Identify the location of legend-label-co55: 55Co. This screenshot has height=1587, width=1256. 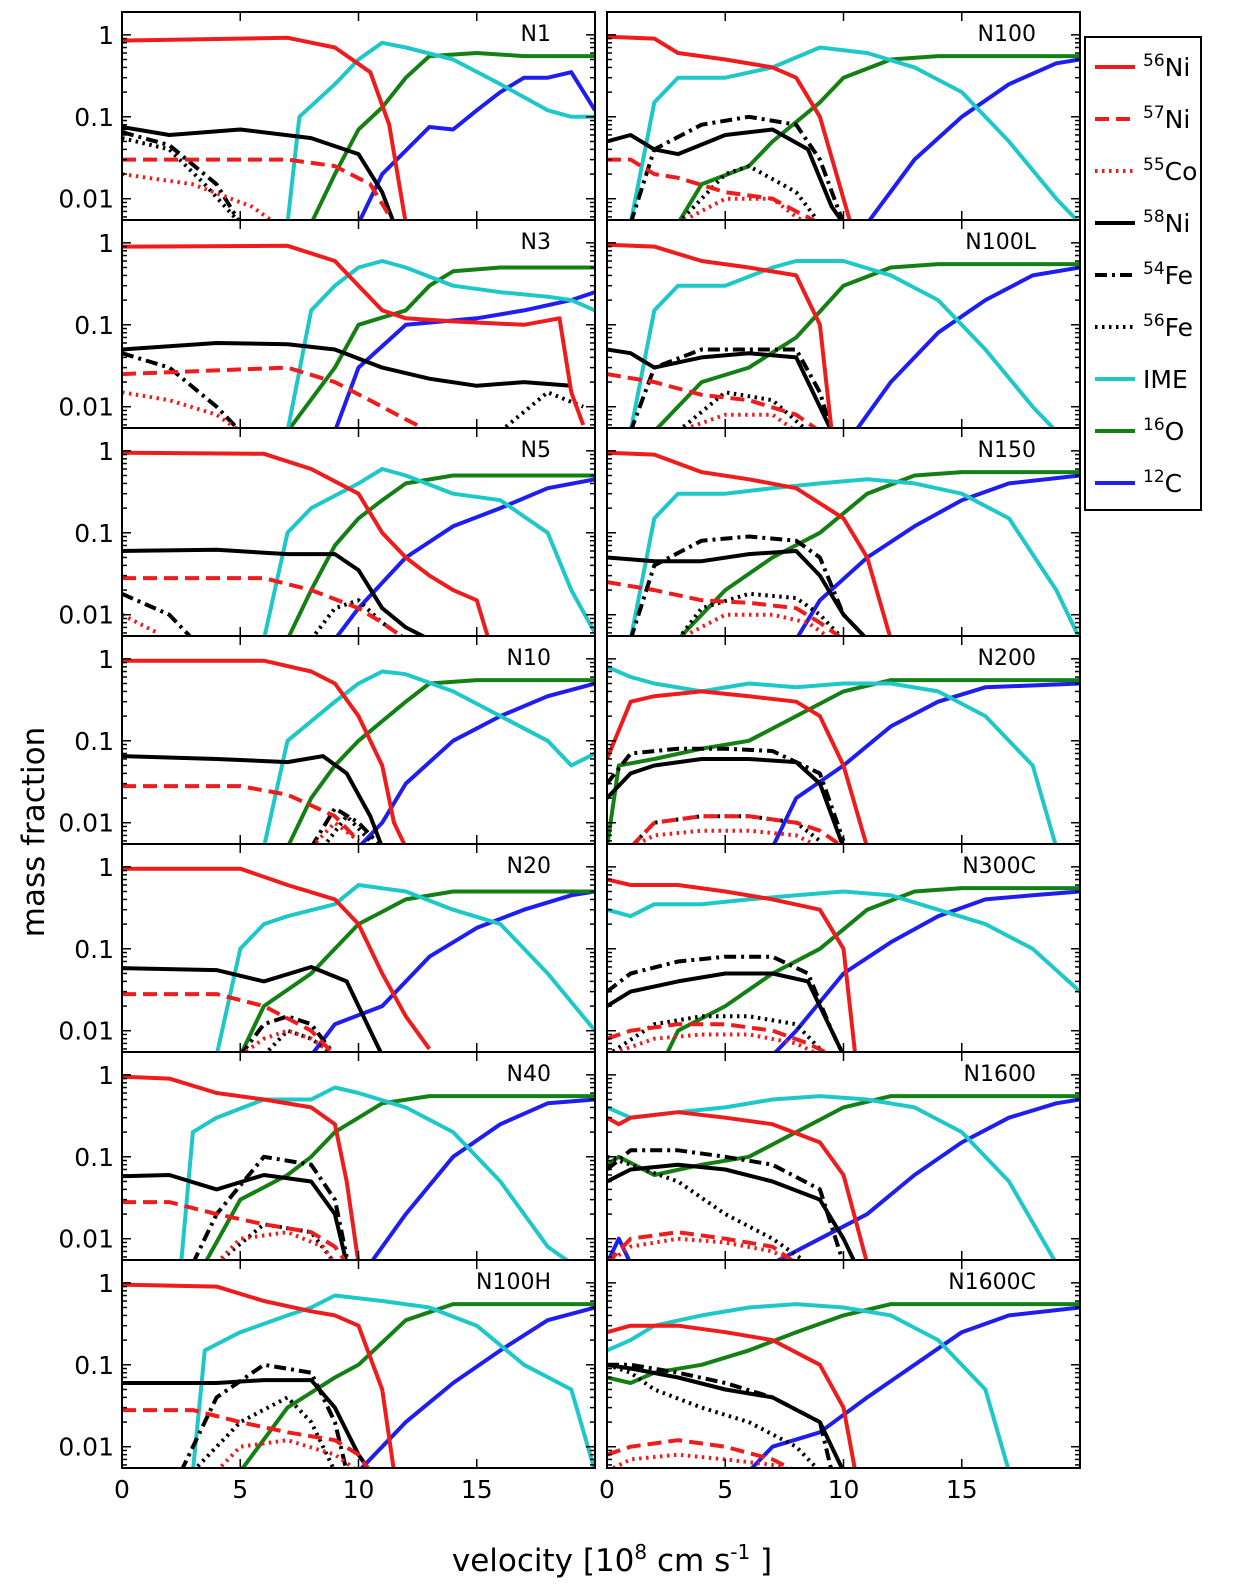
(1170, 170).